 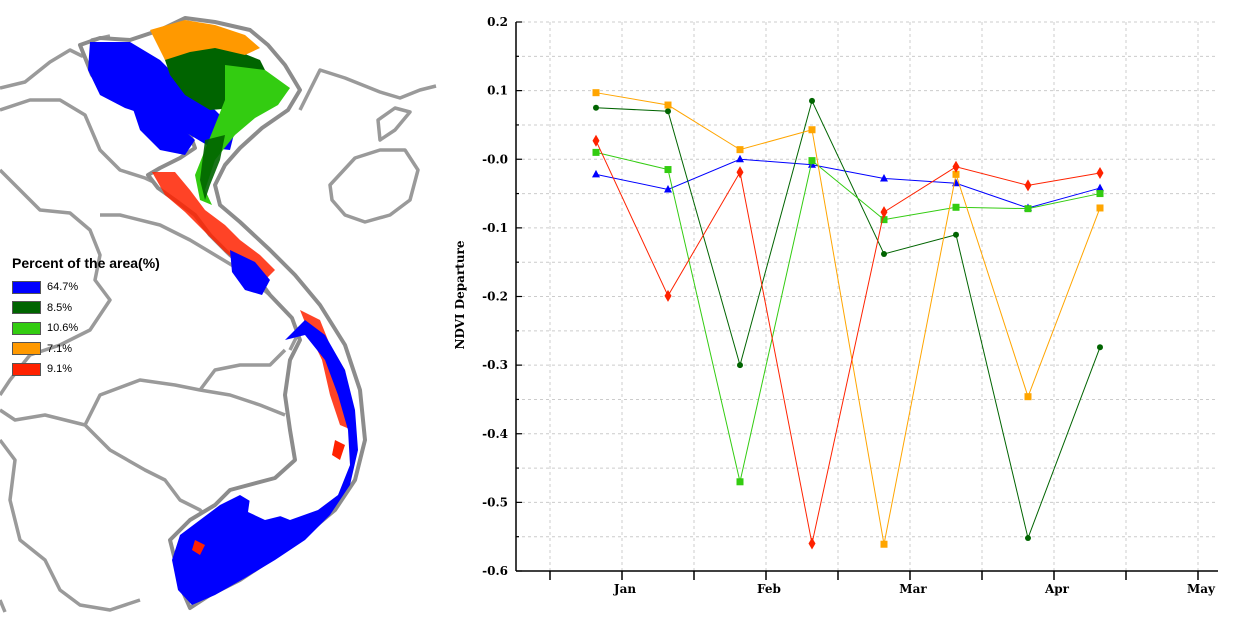 I want to click on legend-label-4: 7.1%, so click(x=60, y=348).